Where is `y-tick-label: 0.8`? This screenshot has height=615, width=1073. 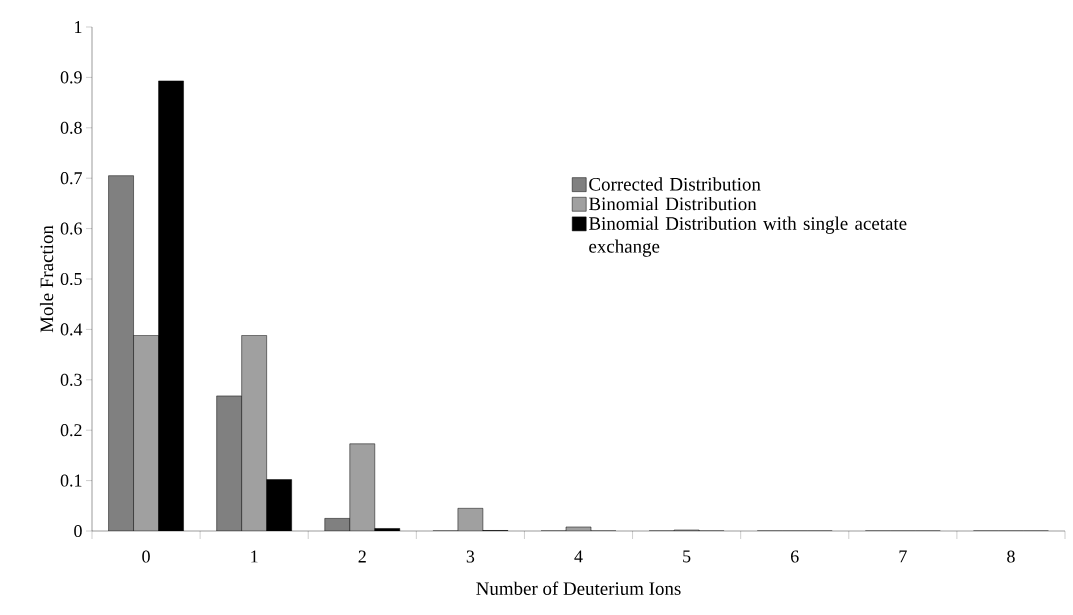
y-tick-label: 0.8 is located at coordinates (71, 127).